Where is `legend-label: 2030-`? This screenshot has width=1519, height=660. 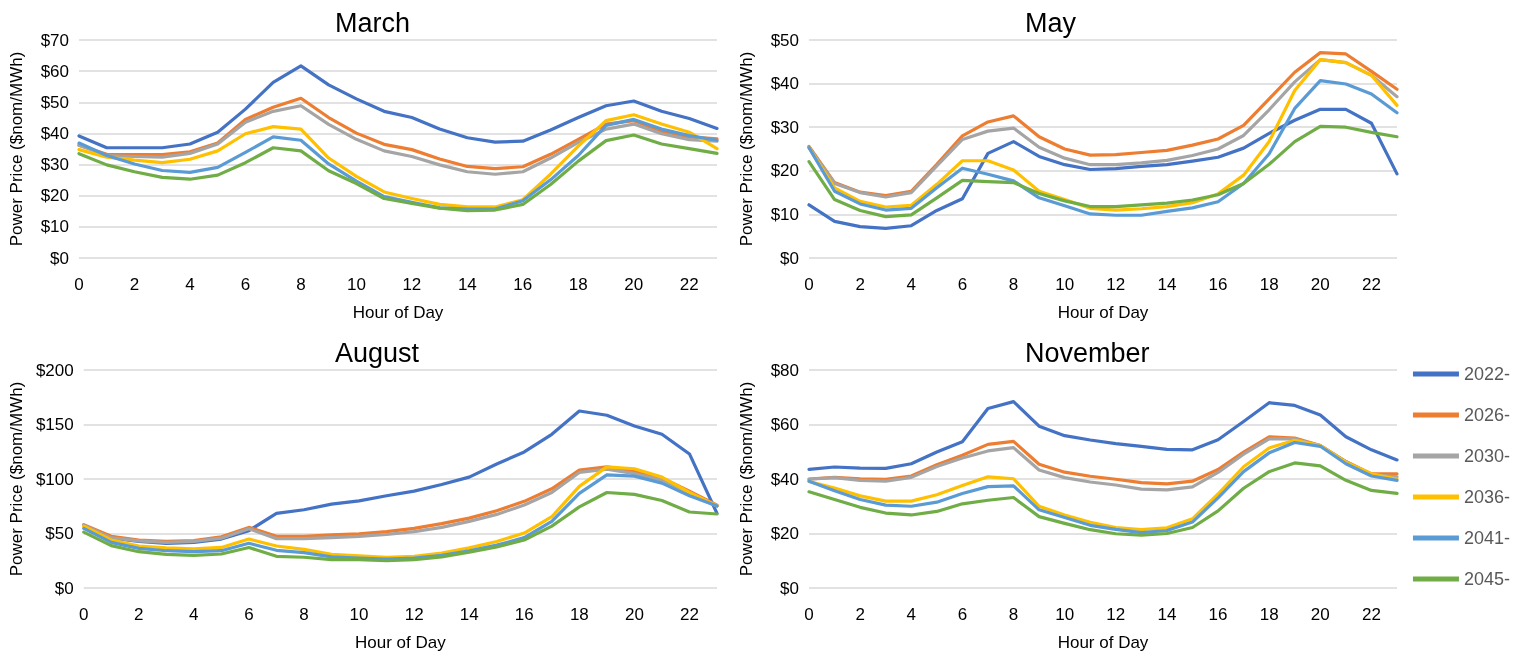
legend-label: 2030- is located at coordinates (1487, 456).